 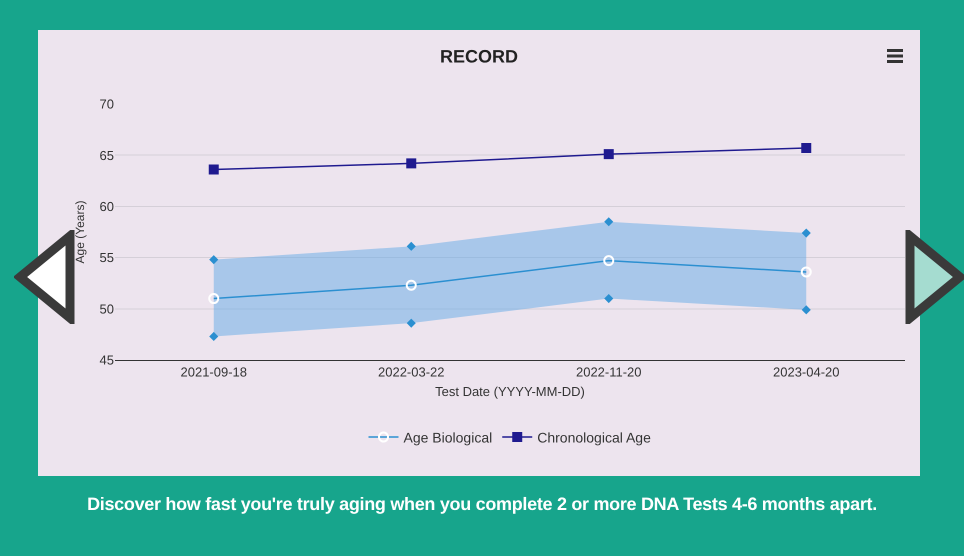 I want to click on x-tick-label: 2022-11-20, so click(x=609, y=372).